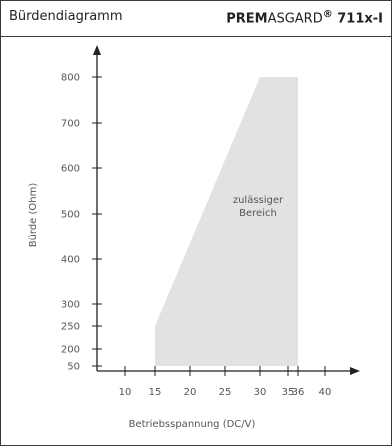 Image resolution: width=392 pixels, height=446 pixels. I want to click on product-name-regular: ASGARD, so click(295, 19).